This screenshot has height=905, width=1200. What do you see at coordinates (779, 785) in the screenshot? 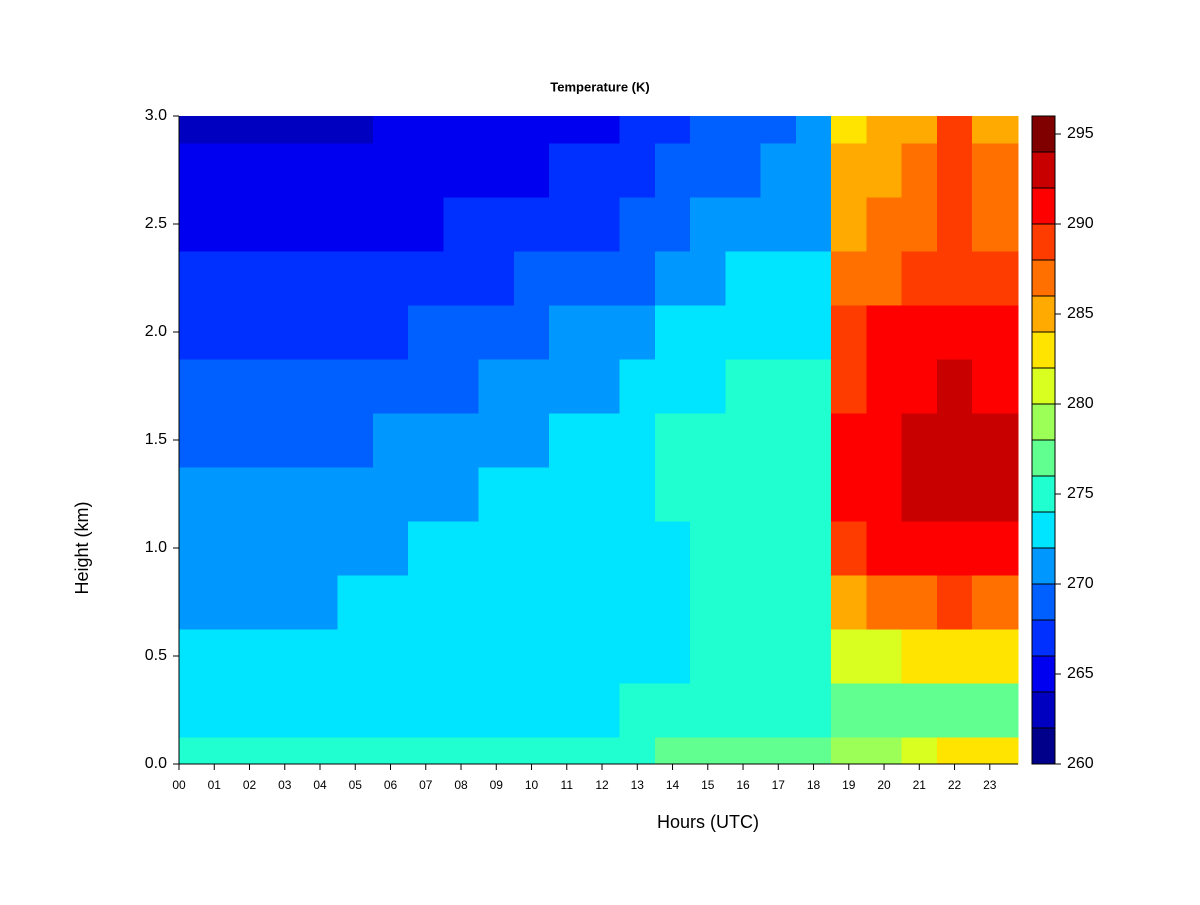
I see `x-tick-label: 17` at bounding box center [779, 785].